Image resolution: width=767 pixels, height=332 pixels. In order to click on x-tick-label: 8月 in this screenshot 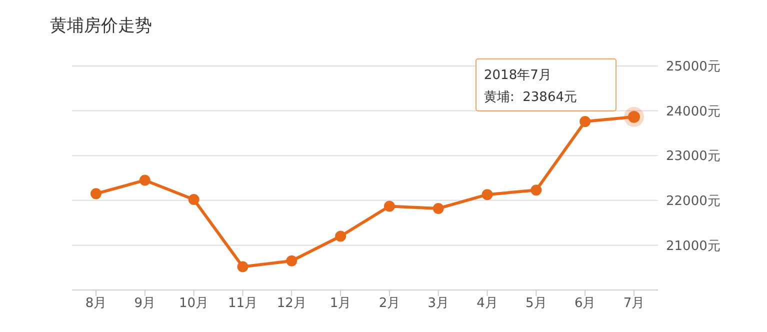, I will do `click(96, 304)`.